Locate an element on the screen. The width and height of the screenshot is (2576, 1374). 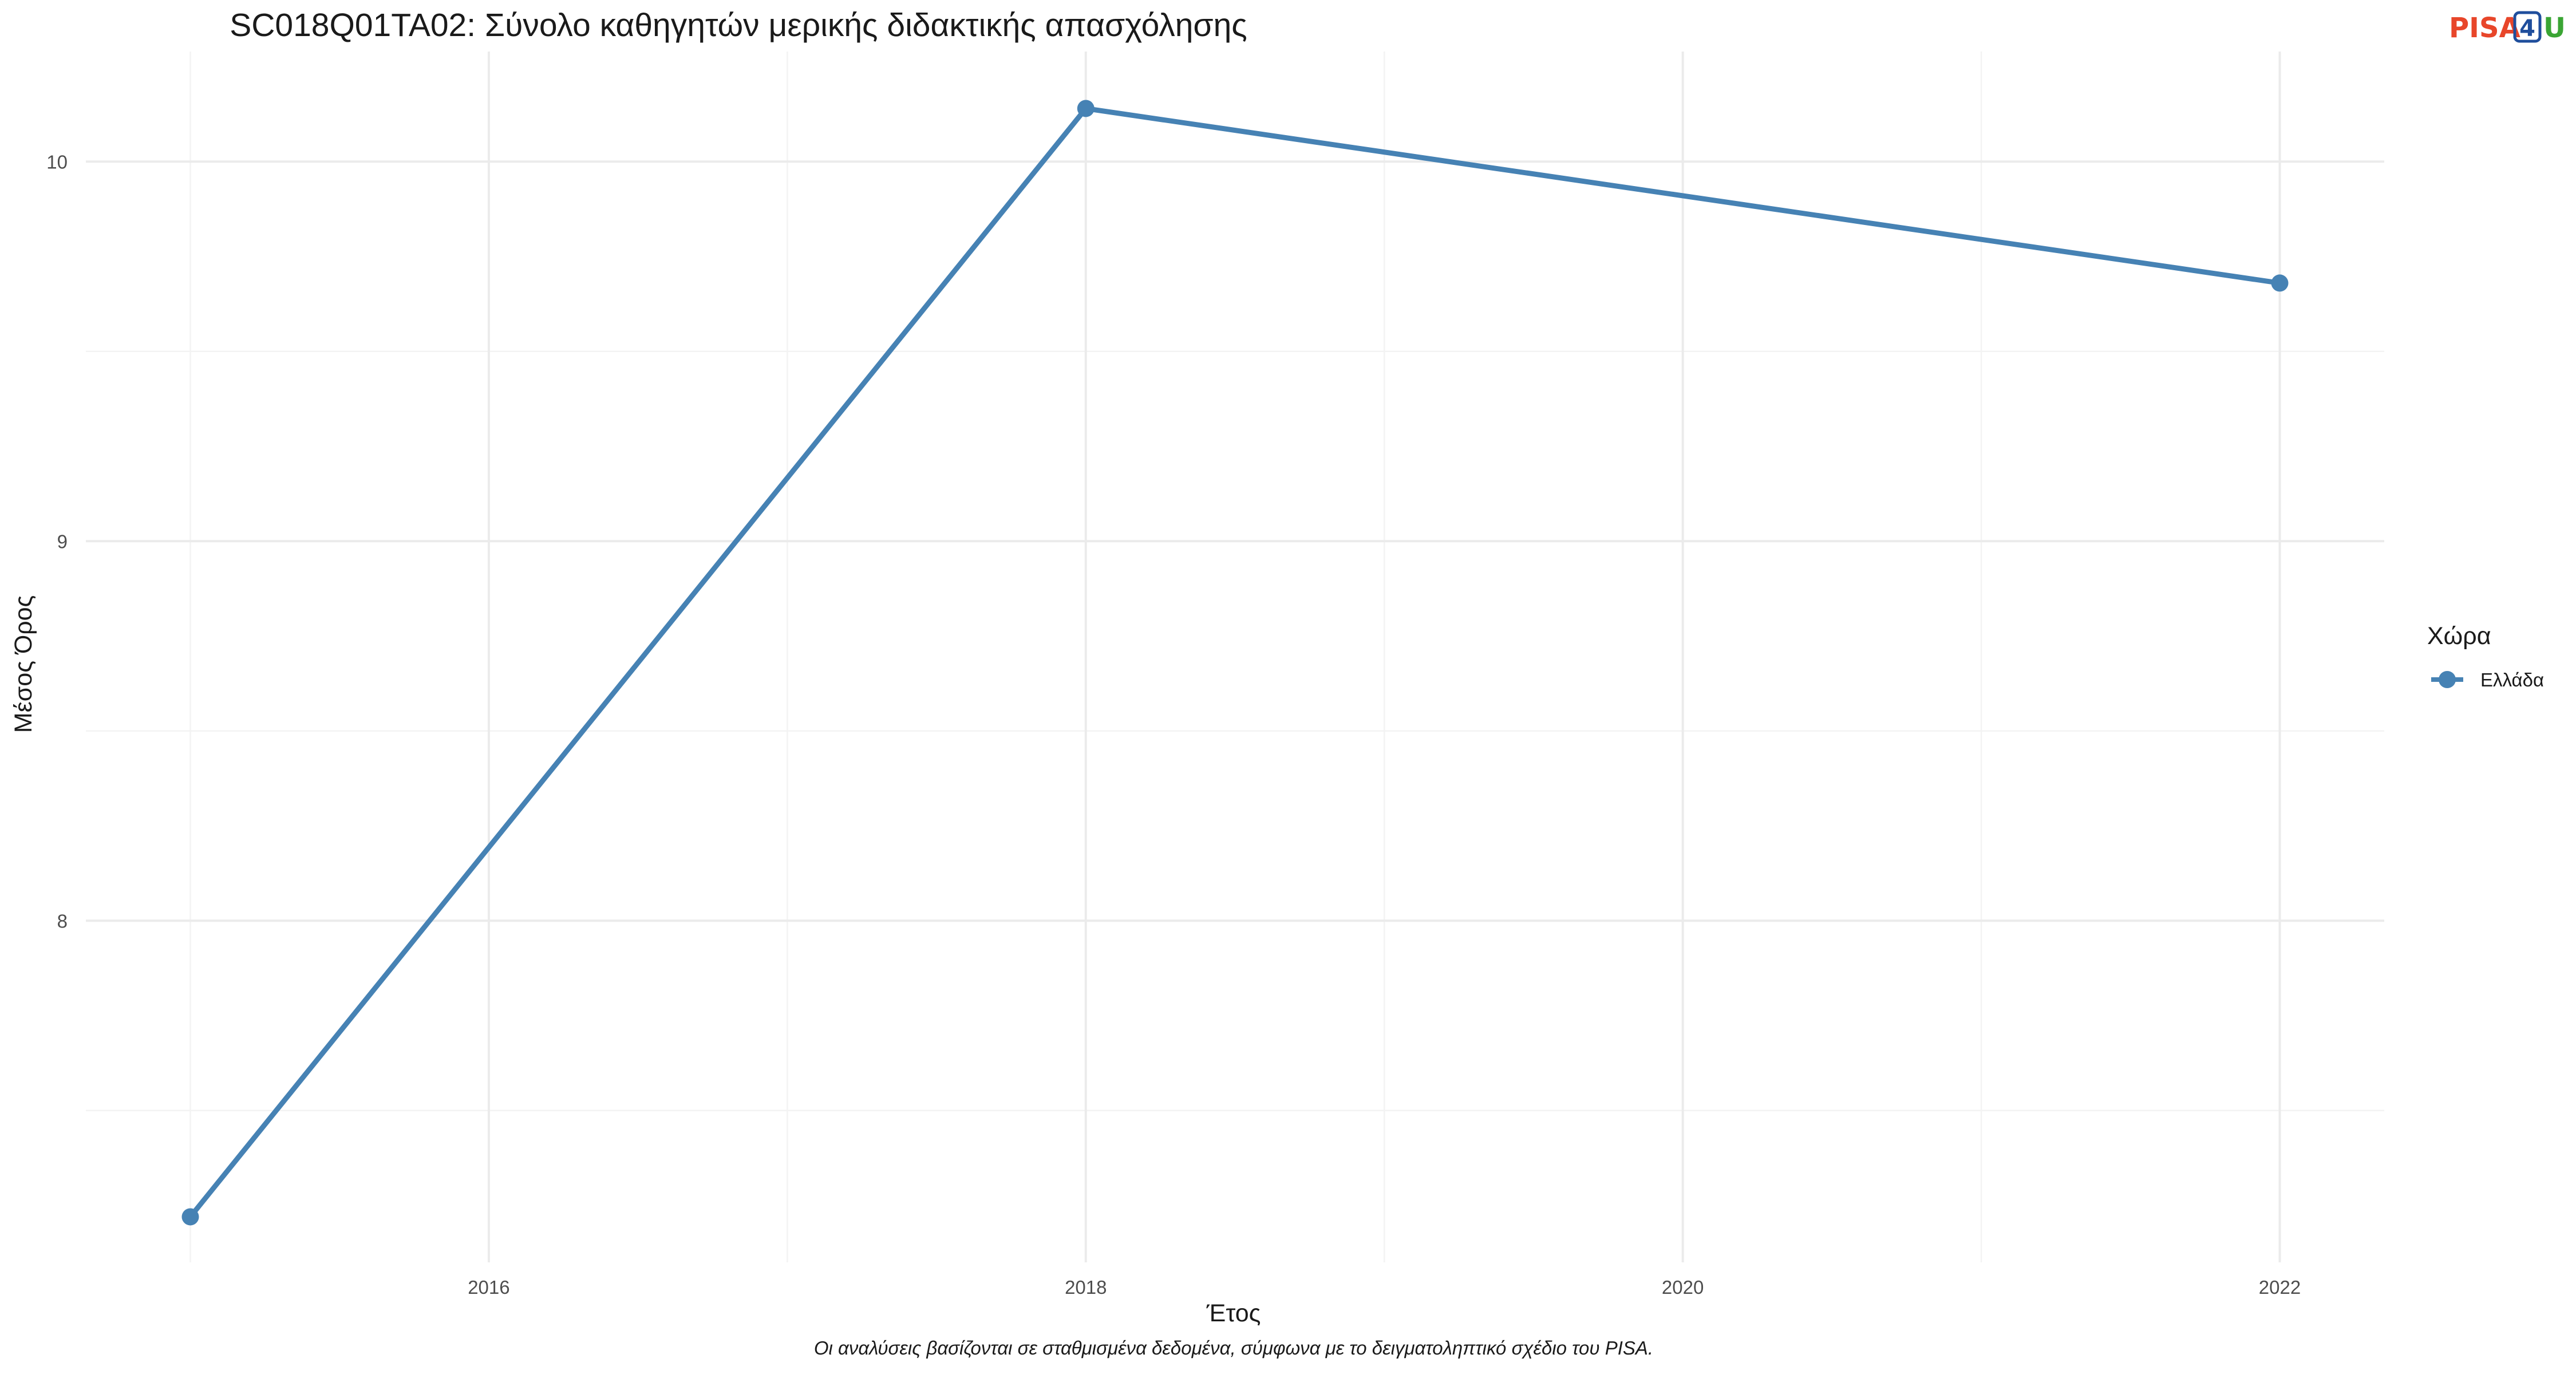
x-axis-title: Έτος is located at coordinates (1233, 1314).